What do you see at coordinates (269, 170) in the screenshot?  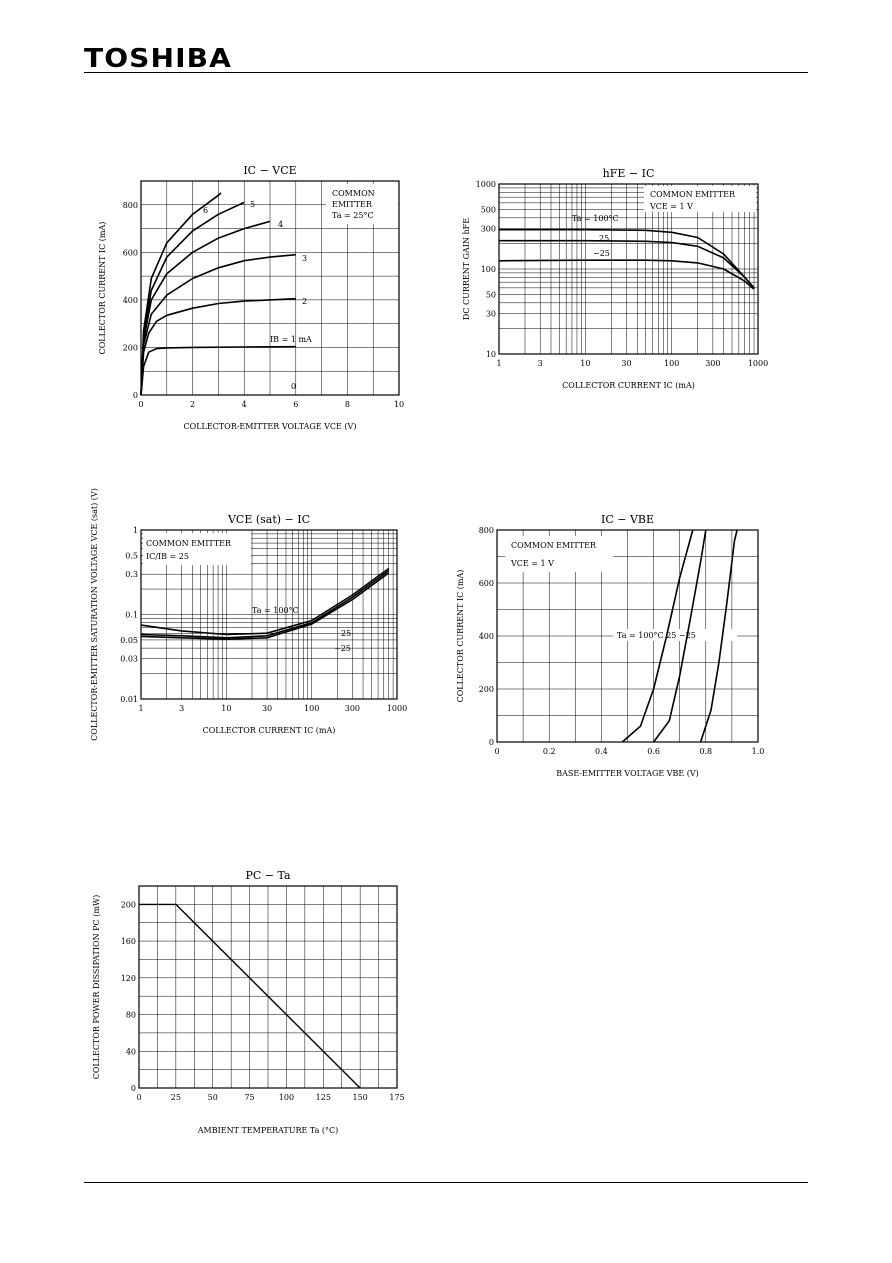 I see `chart-title: IC − VCE` at bounding box center [269, 170].